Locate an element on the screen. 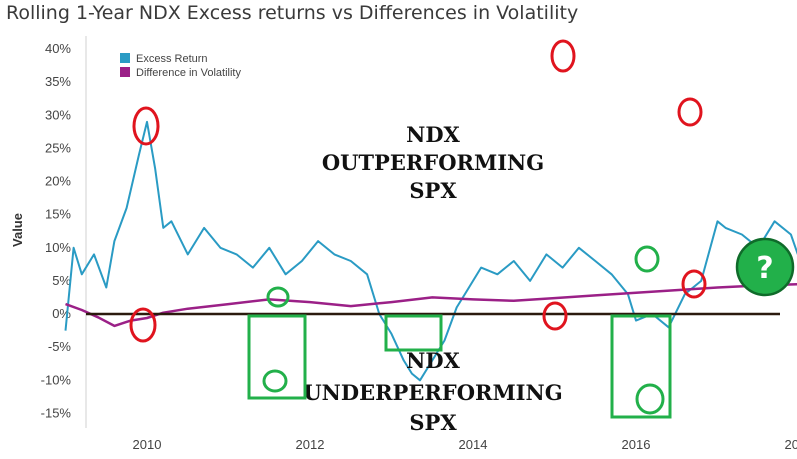  legend-label-difference-in-volatility: Difference in Volatility is located at coordinates (188, 73).